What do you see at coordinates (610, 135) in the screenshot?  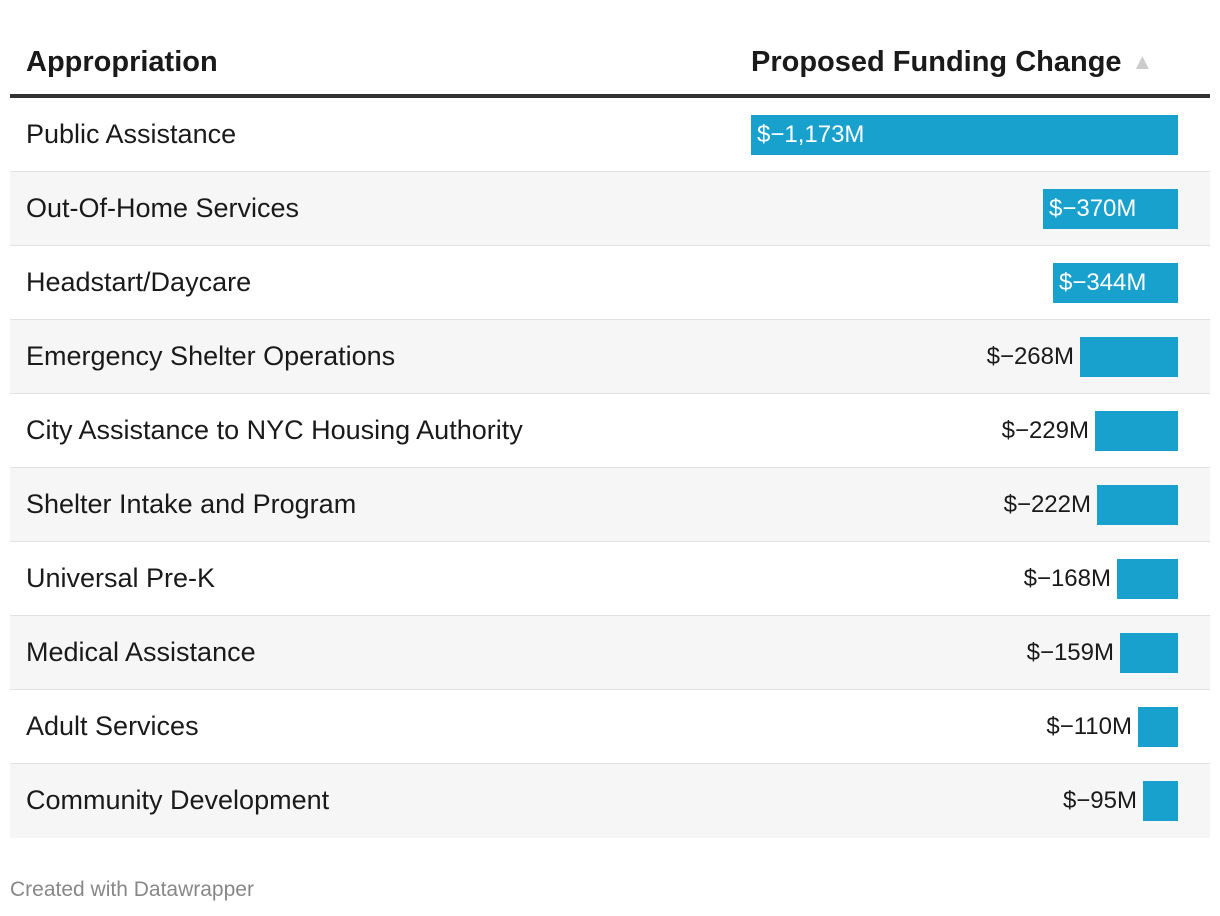 I see `table-row: Public Assistance $−1,173M` at bounding box center [610, 135].